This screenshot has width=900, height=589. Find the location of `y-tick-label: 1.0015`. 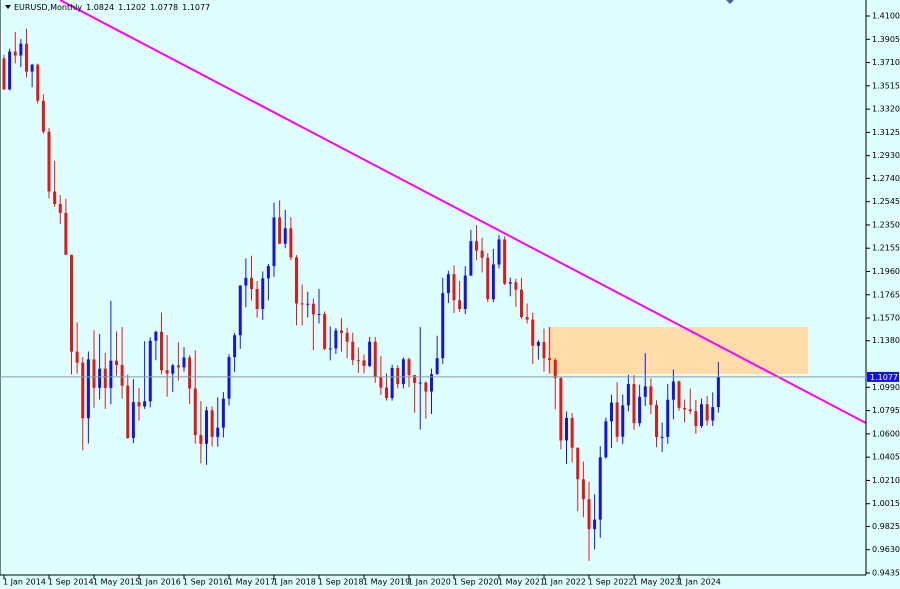

y-tick-label: 1.0015 is located at coordinates (886, 503).